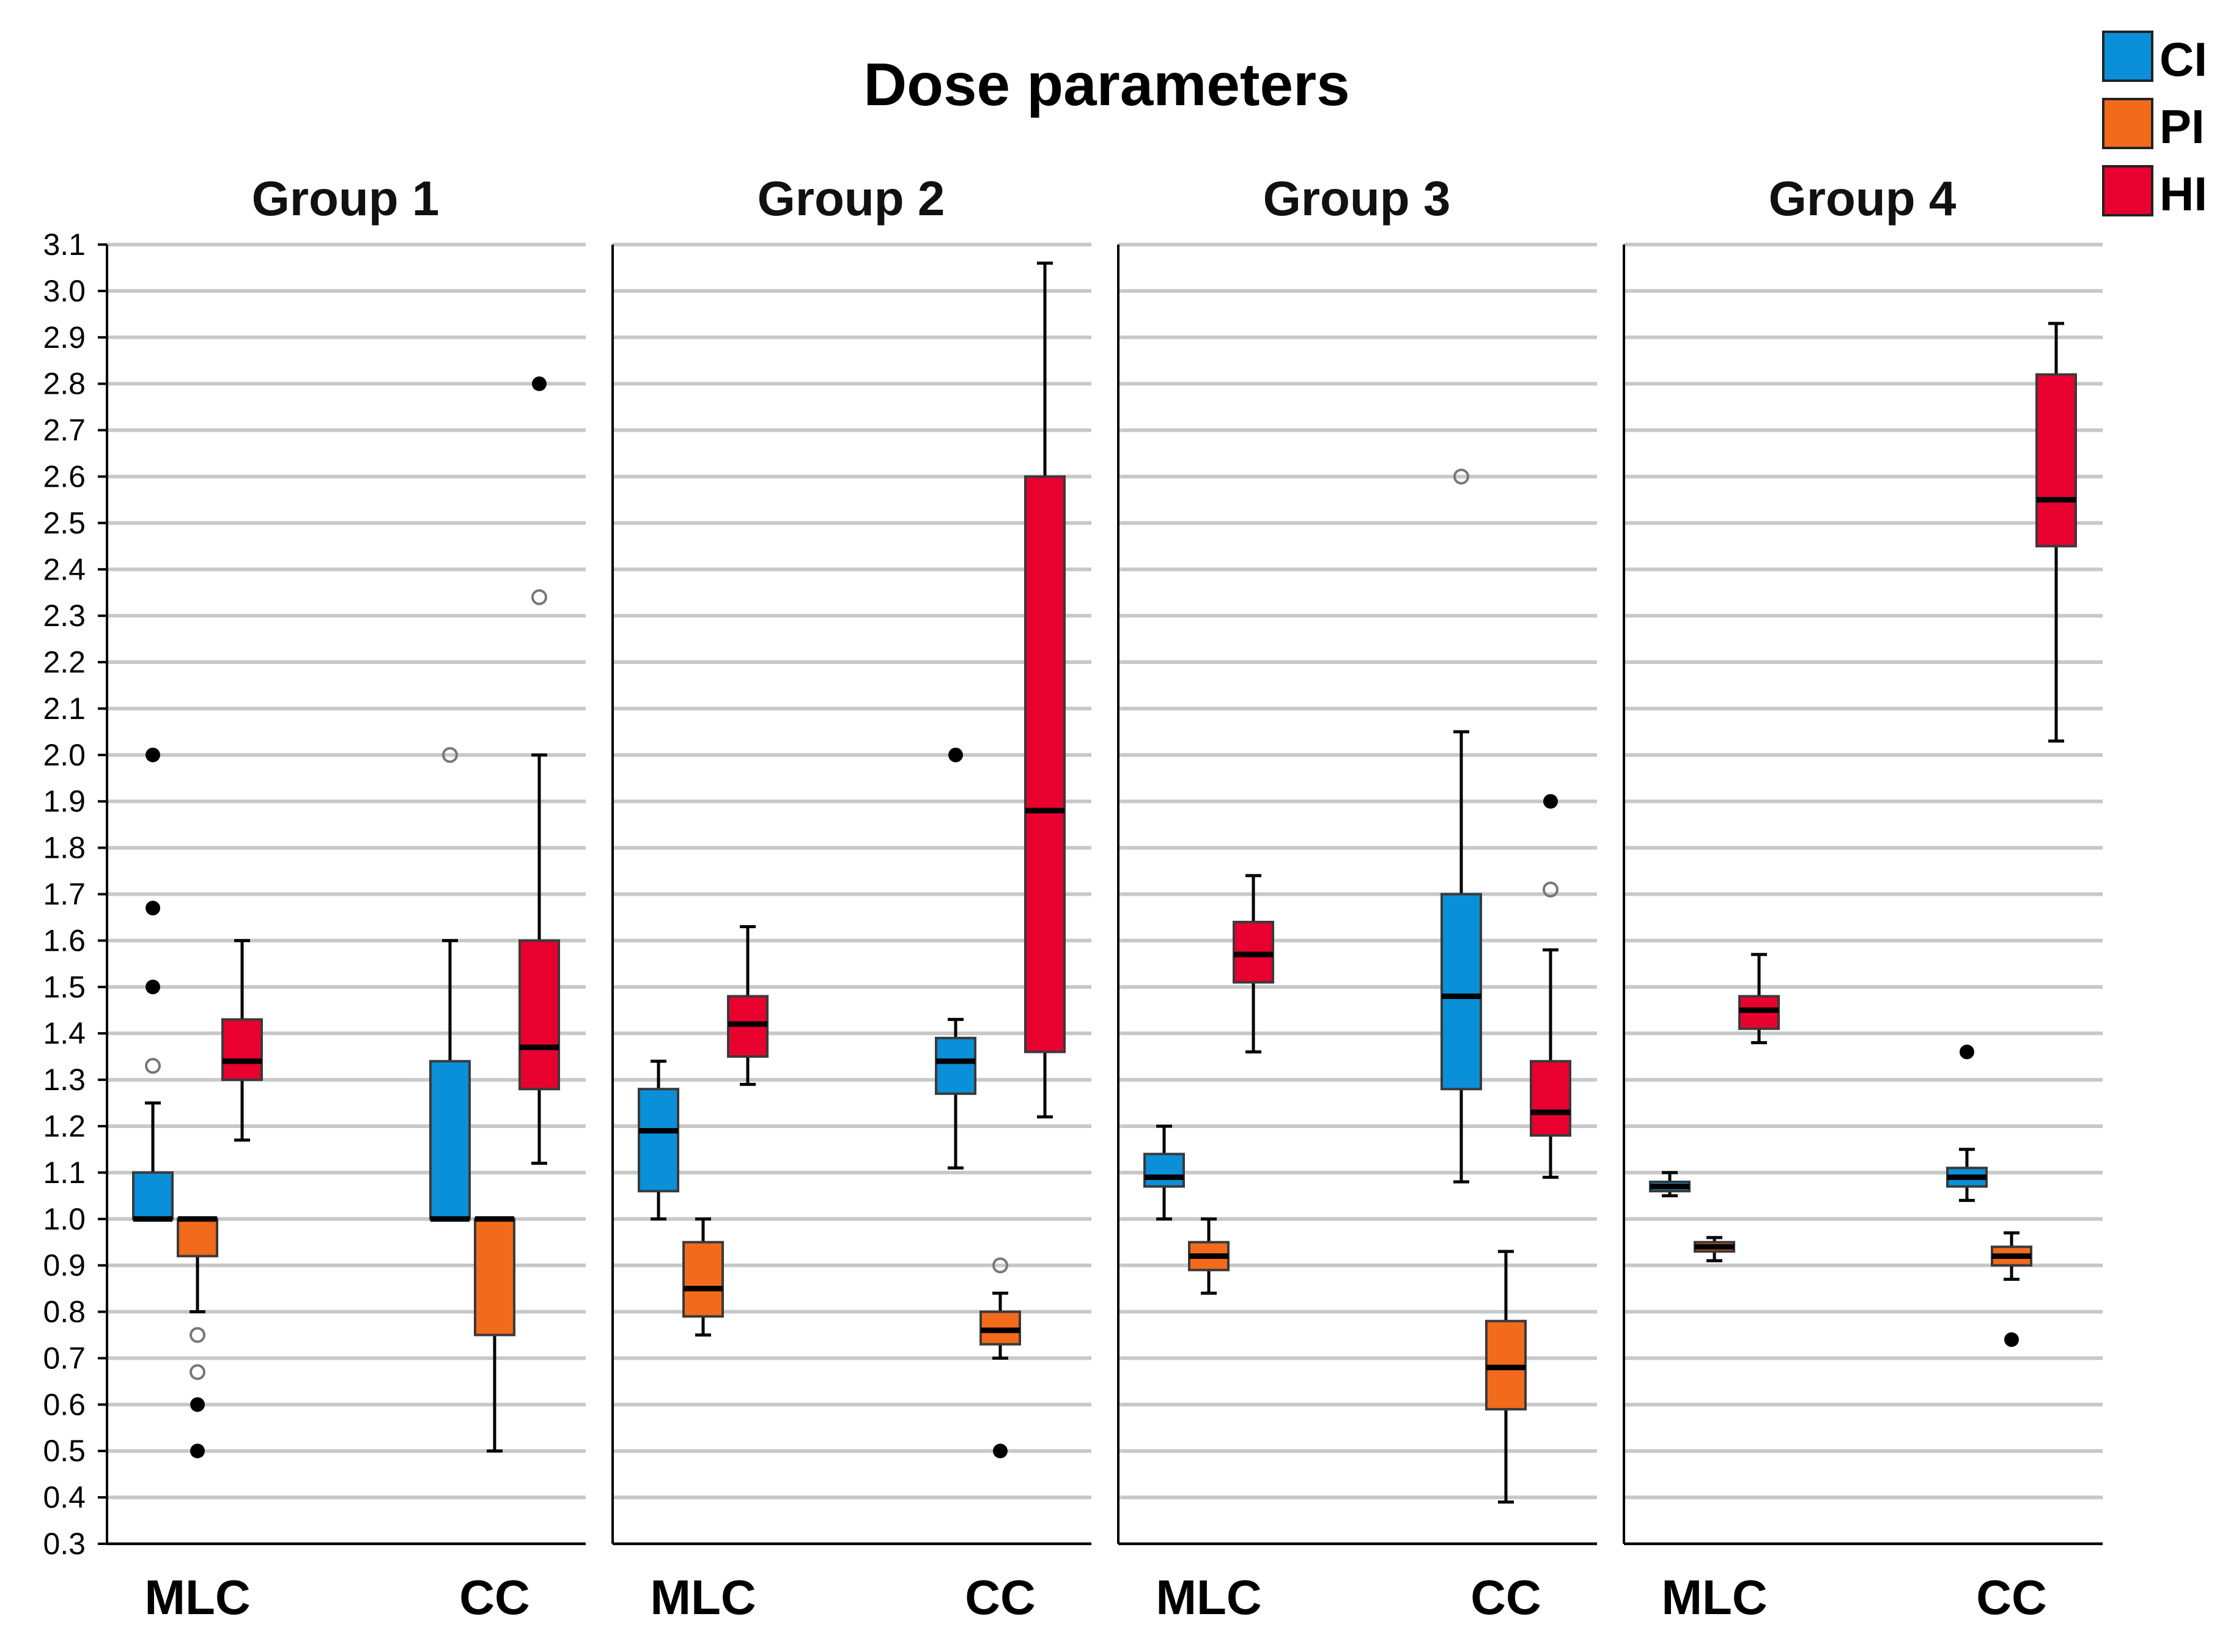  I want to click on y-tick-label: 3.0, so click(64, 291).